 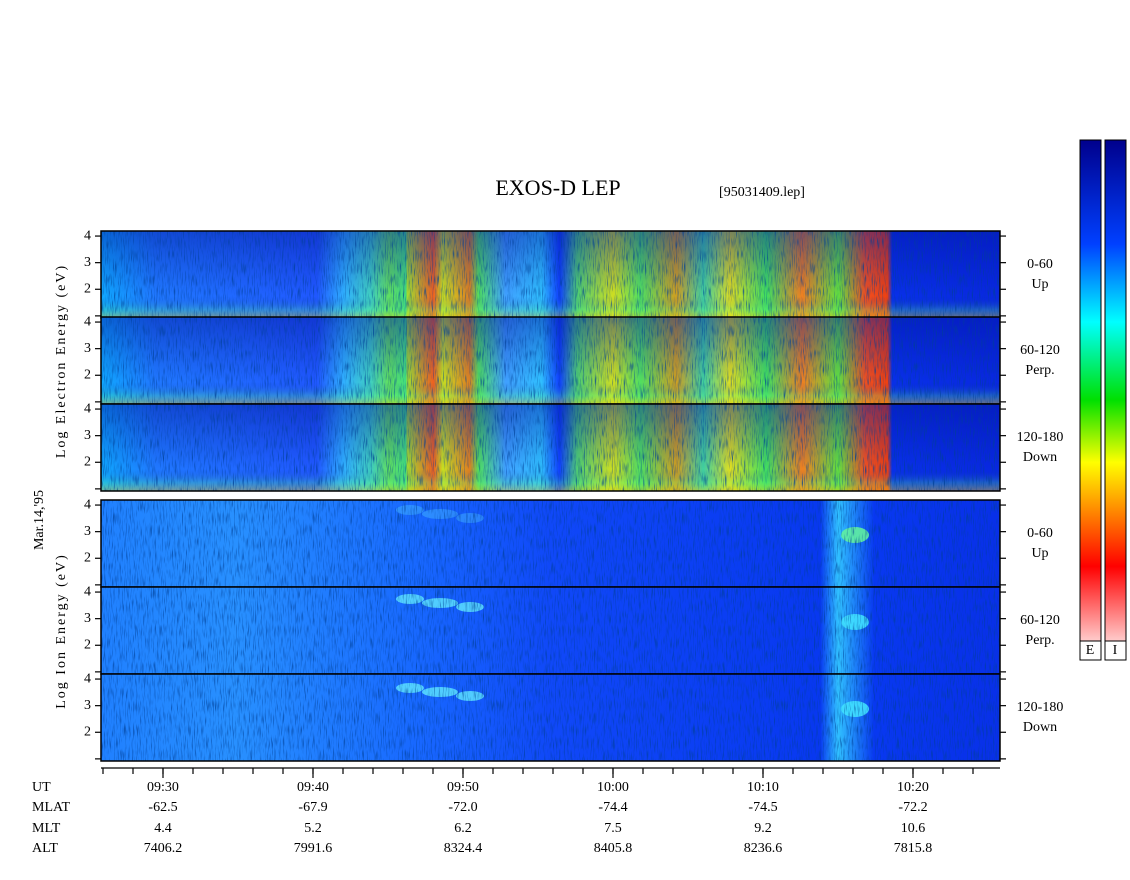 What do you see at coordinates (763, 848) in the screenshot?
I see `x-row-value: 8236.6` at bounding box center [763, 848].